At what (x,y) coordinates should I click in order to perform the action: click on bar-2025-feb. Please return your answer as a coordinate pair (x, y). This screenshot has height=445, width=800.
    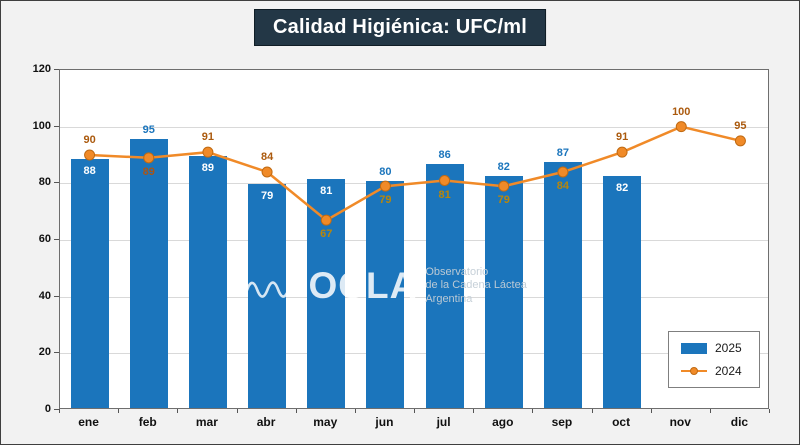
    Looking at the image, I should click on (148, 273).